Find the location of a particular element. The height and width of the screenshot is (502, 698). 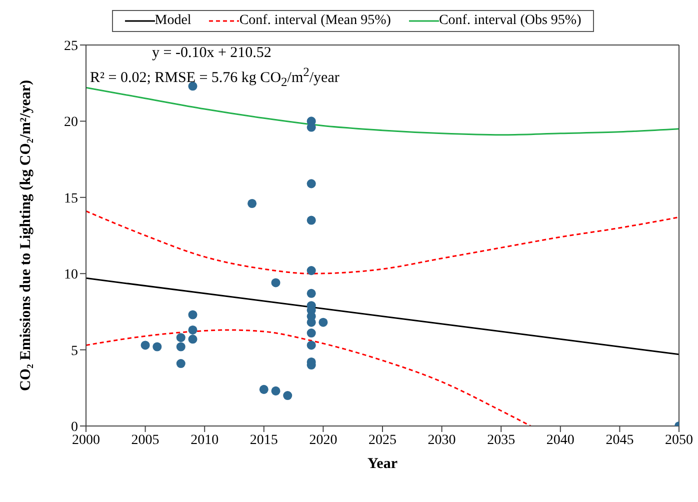

x-tick-label: 2005 is located at coordinates (145, 440).